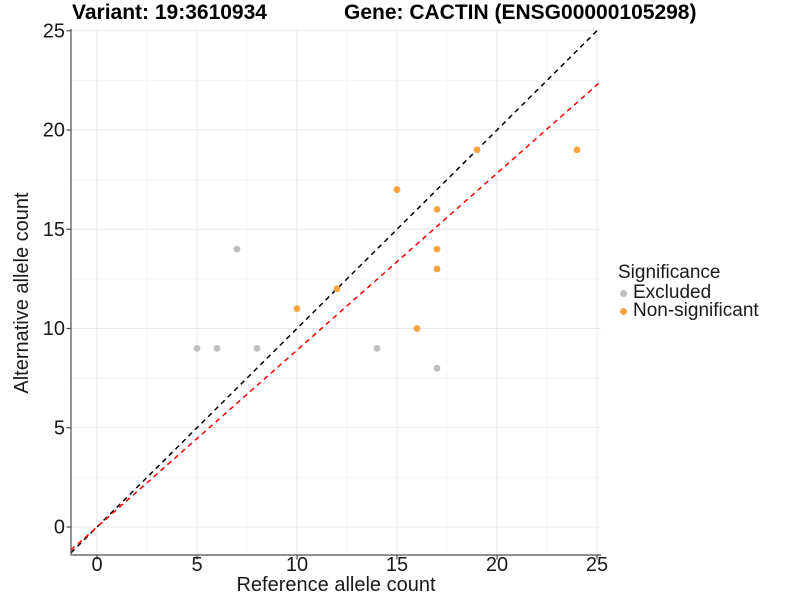  Describe the element at coordinates (597, 565) in the screenshot. I see `x-tick-label: 25` at that location.